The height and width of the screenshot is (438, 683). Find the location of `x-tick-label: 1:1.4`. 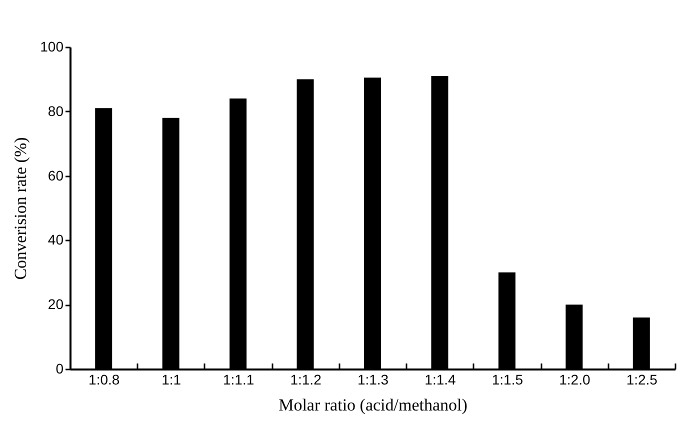

x-tick-label: 1:1.4 is located at coordinates (440, 380).